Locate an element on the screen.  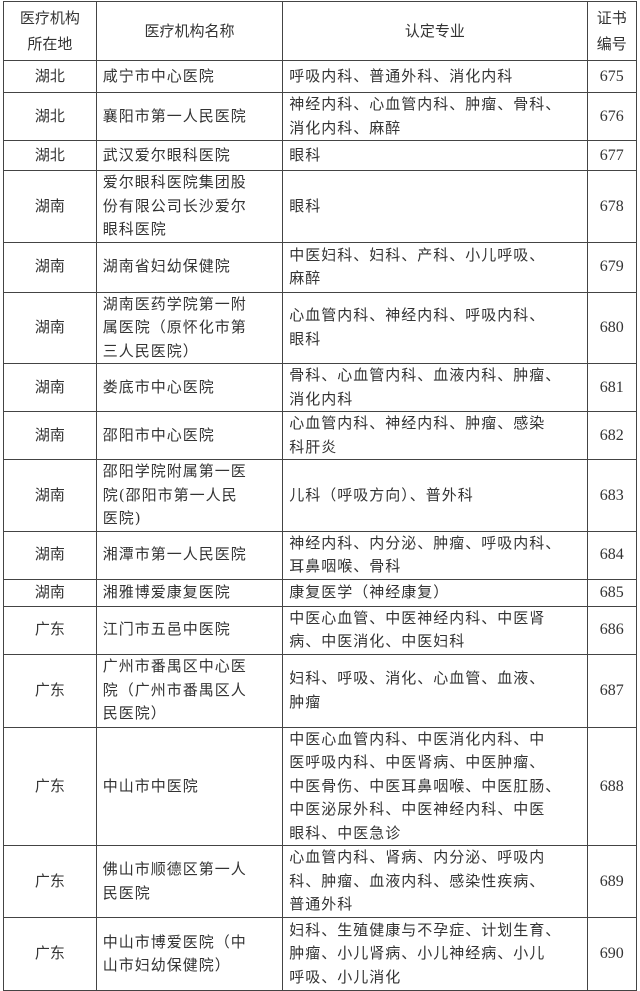
table-row: 湖北 武汉爱尔眼科医院 眼科 677 is located at coordinates (320, 155).